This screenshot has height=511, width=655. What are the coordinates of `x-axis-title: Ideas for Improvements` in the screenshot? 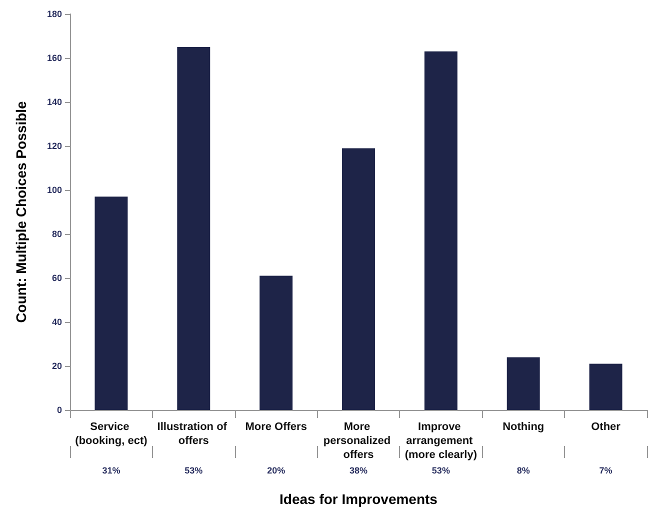 It's located at (359, 499).